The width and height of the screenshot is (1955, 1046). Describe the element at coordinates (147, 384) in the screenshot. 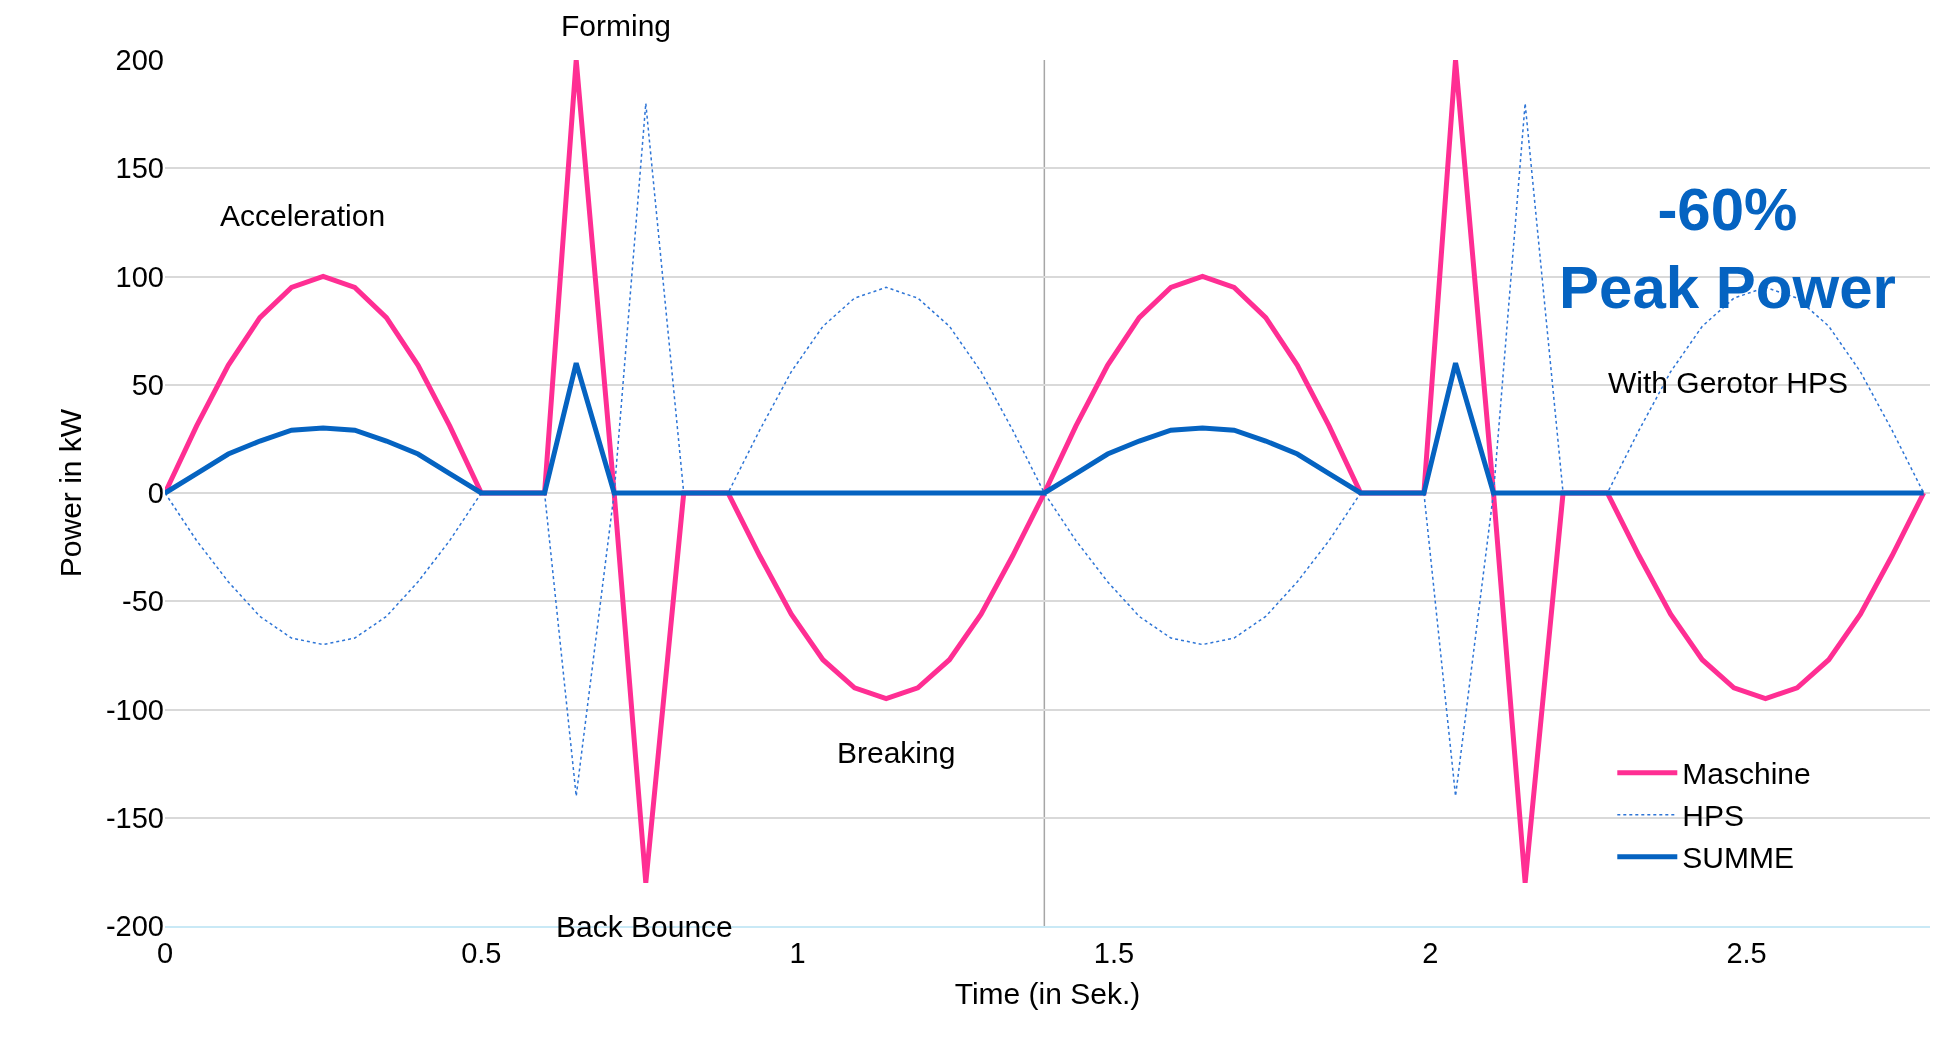

I see `y-tick-label: 50` at that location.